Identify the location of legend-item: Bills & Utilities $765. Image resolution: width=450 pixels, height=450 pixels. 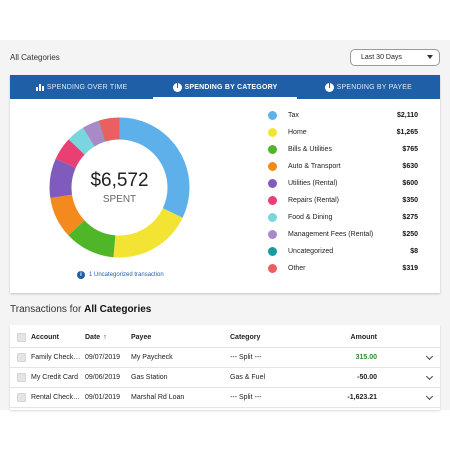
(343, 149).